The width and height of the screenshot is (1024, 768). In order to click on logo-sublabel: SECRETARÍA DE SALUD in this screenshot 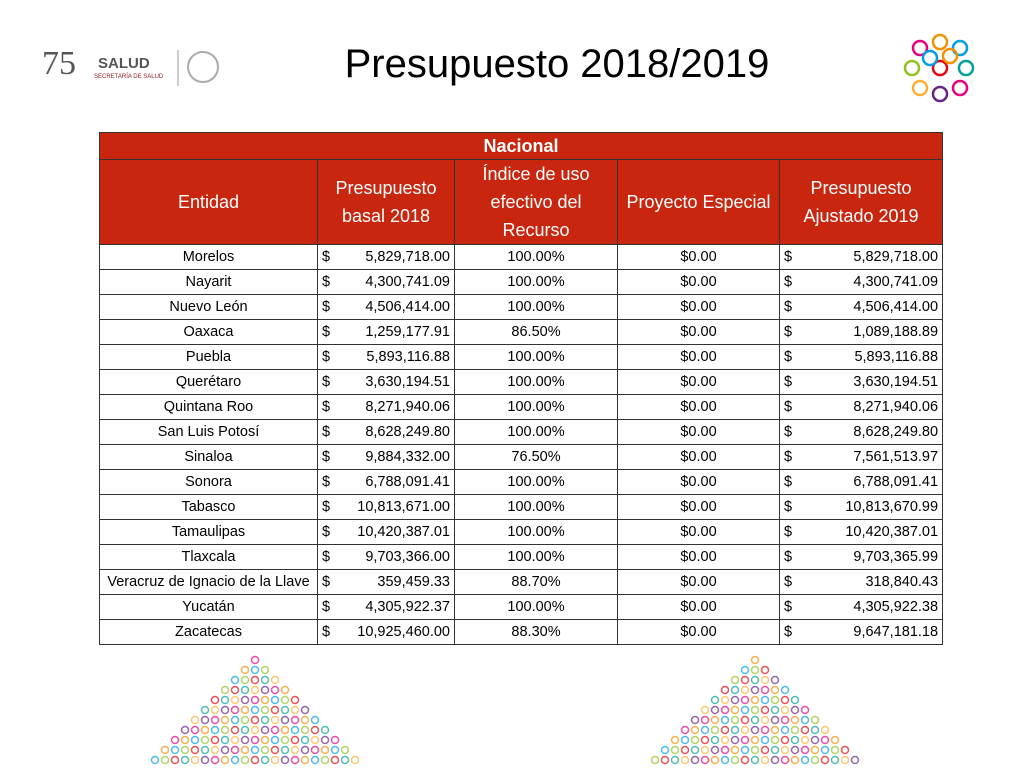, I will do `click(129, 76)`.